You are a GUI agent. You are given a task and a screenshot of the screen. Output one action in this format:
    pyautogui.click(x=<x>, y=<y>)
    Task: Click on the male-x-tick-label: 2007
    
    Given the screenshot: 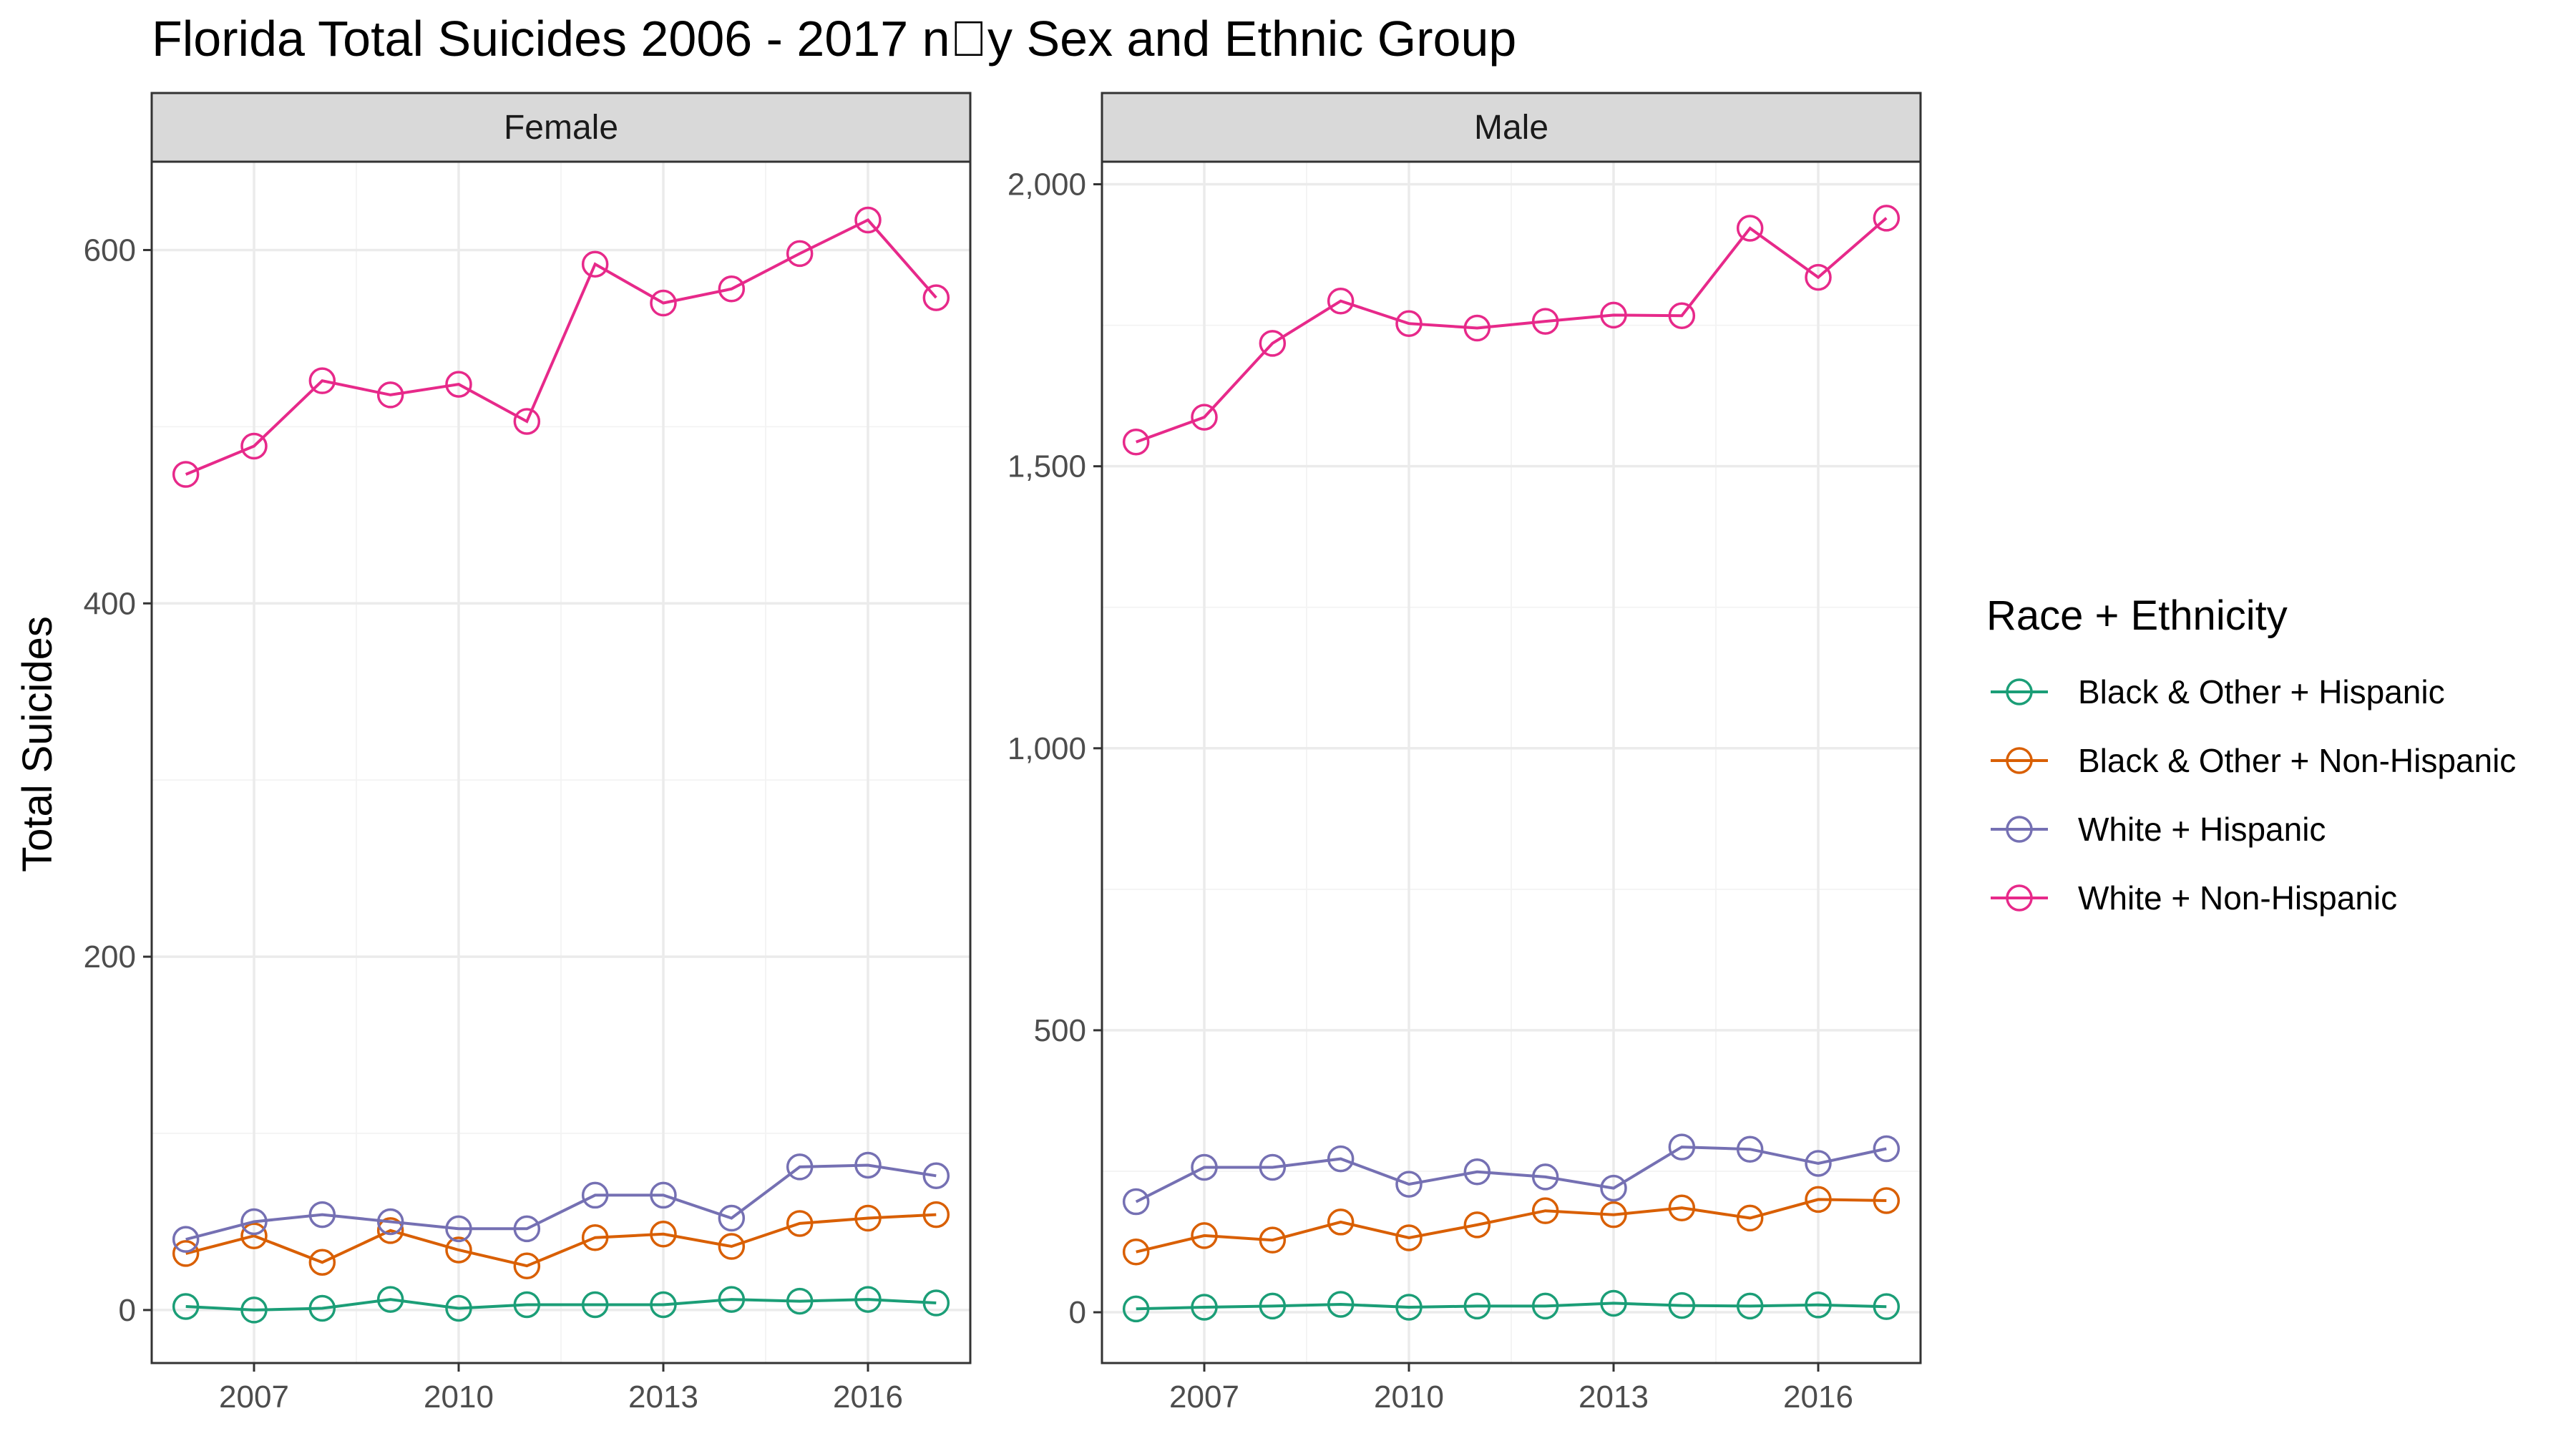 What is the action you would take?
    pyautogui.click(x=1204, y=1397)
    